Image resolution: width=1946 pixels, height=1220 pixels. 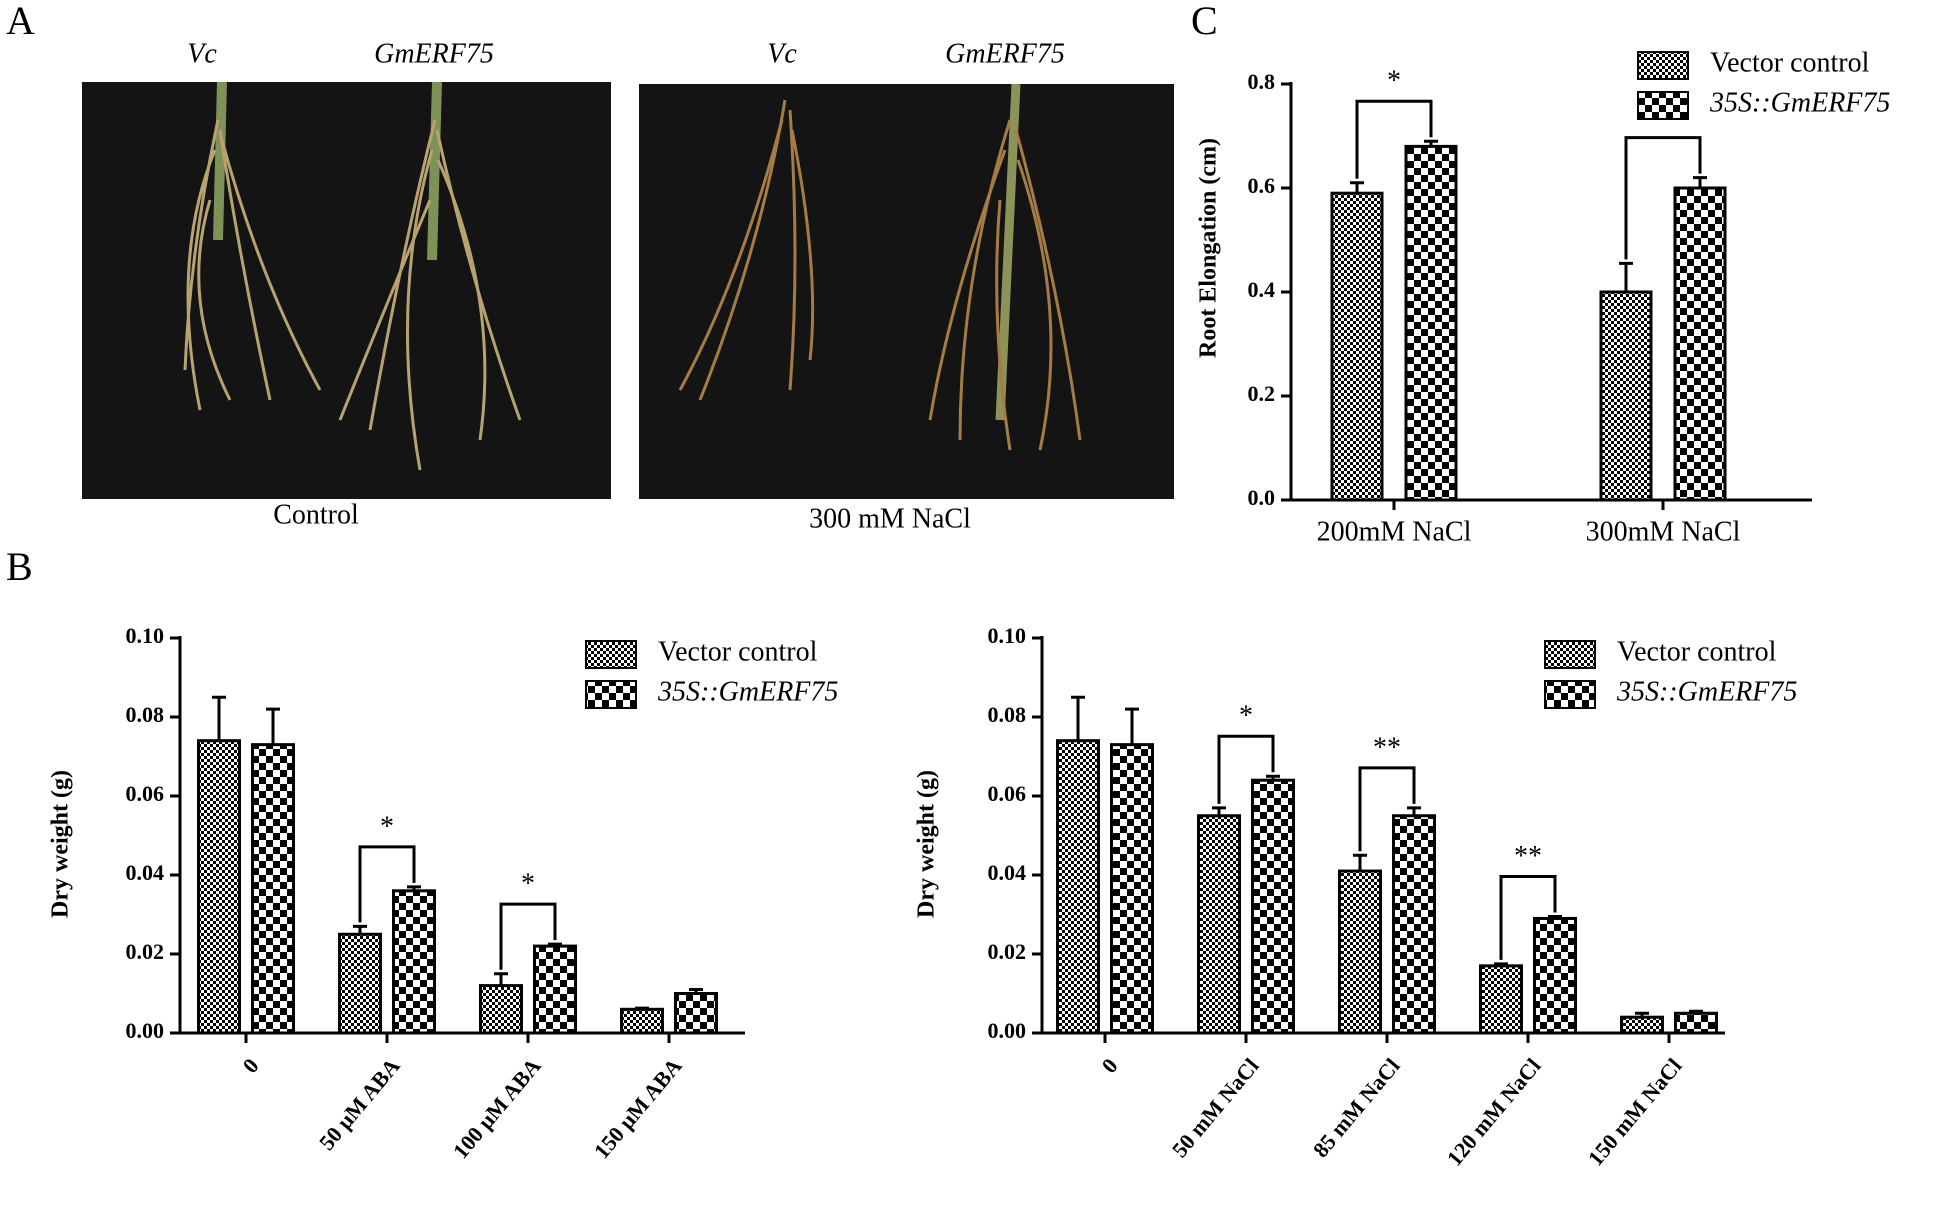 What do you see at coordinates (890, 518) in the screenshot?
I see `photo-caption: 300 mM NaCl` at bounding box center [890, 518].